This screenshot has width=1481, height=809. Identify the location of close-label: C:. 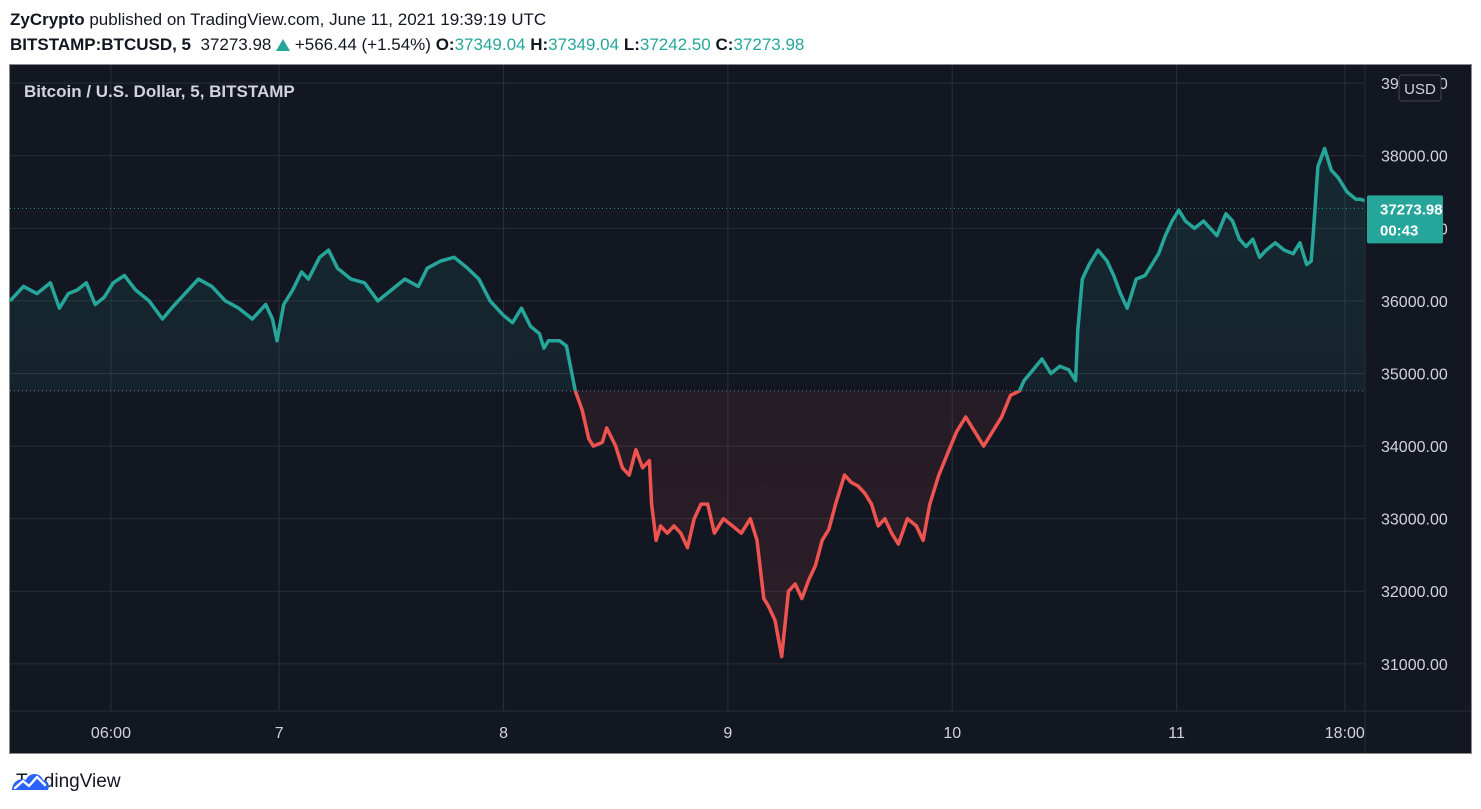
(724, 44).